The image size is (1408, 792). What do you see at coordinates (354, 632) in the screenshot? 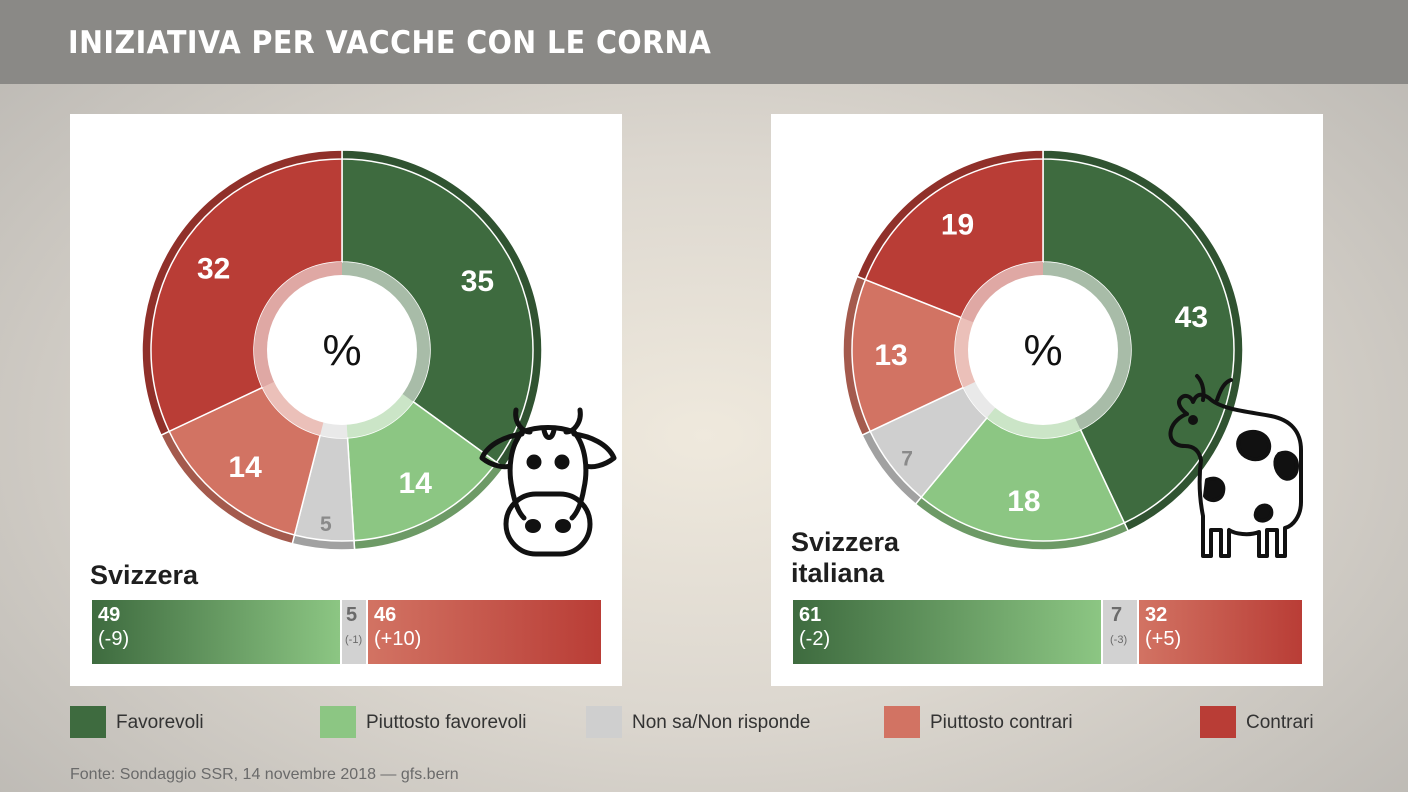
I see `summary-segment-non-sa: 5 (-1)` at bounding box center [354, 632].